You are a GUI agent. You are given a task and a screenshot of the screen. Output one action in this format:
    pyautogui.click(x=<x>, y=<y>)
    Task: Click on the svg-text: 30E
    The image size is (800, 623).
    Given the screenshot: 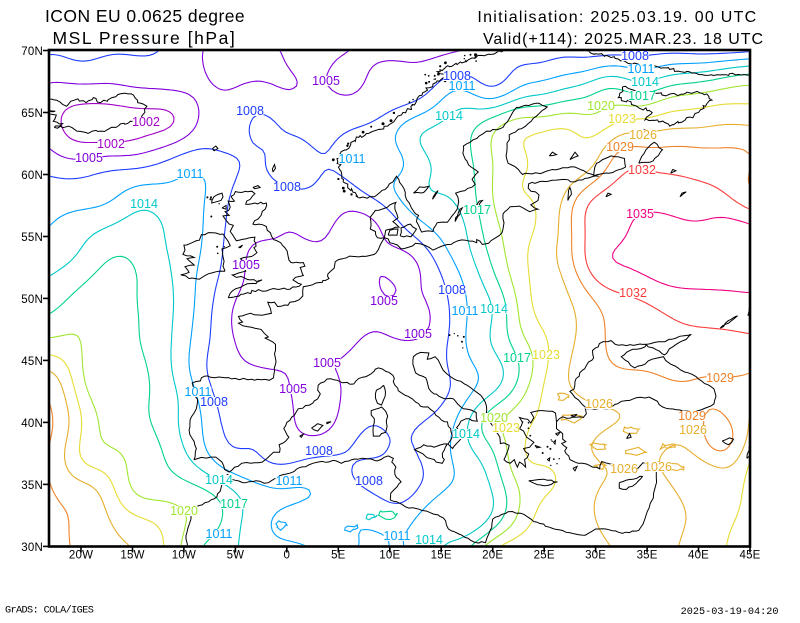 What is the action you would take?
    pyautogui.click(x=595, y=556)
    